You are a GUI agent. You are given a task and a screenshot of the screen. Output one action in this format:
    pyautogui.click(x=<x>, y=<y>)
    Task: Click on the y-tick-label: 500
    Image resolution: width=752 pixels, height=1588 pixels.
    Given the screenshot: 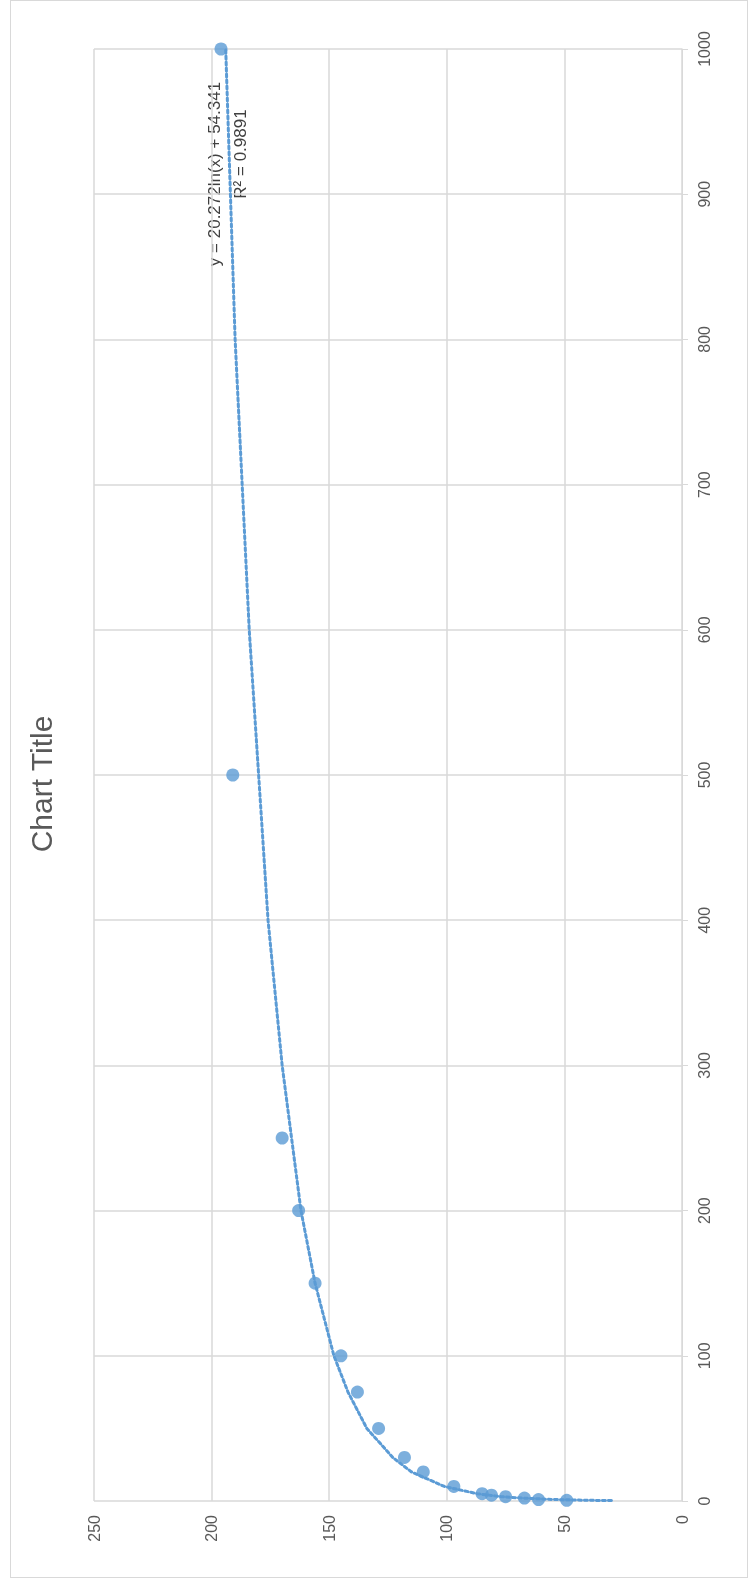 What is the action you would take?
    pyautogui.click(x=704, y=775)
    